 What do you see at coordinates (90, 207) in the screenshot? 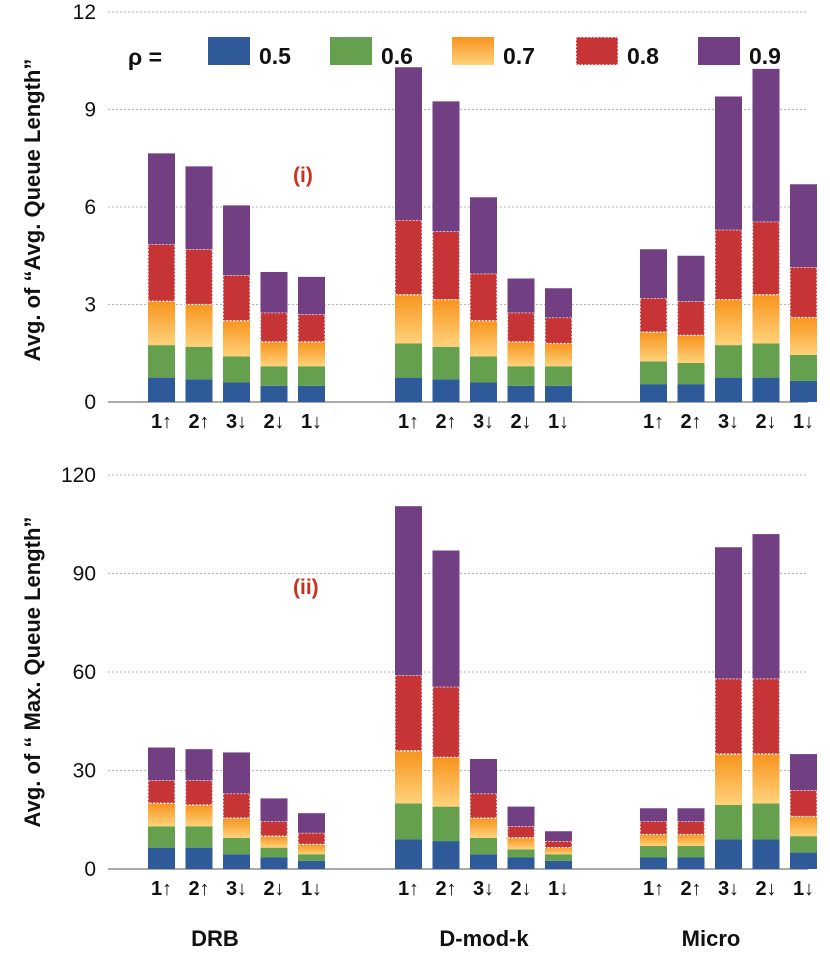
I see `y-tick-label: 6` at bounding box center [90, 207].